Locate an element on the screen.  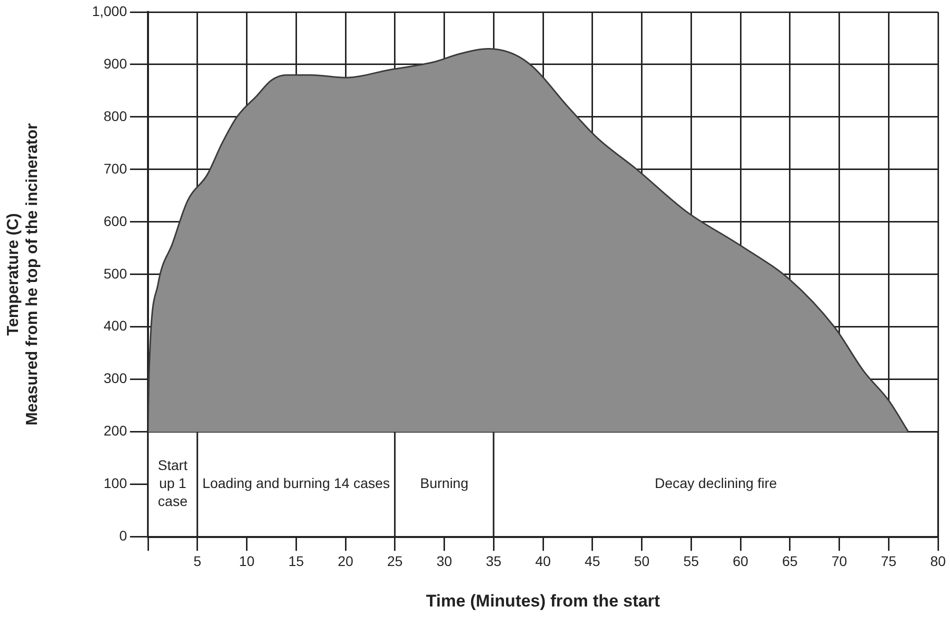
x-tick-label: 75 is located at coordinates (888, 561).